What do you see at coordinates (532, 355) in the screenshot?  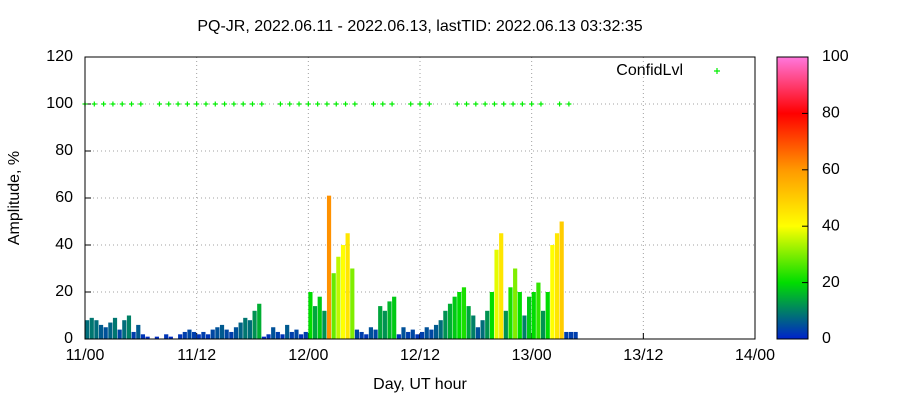 I see `x-tick-label: 13/00` at bounding box center [532, 355].